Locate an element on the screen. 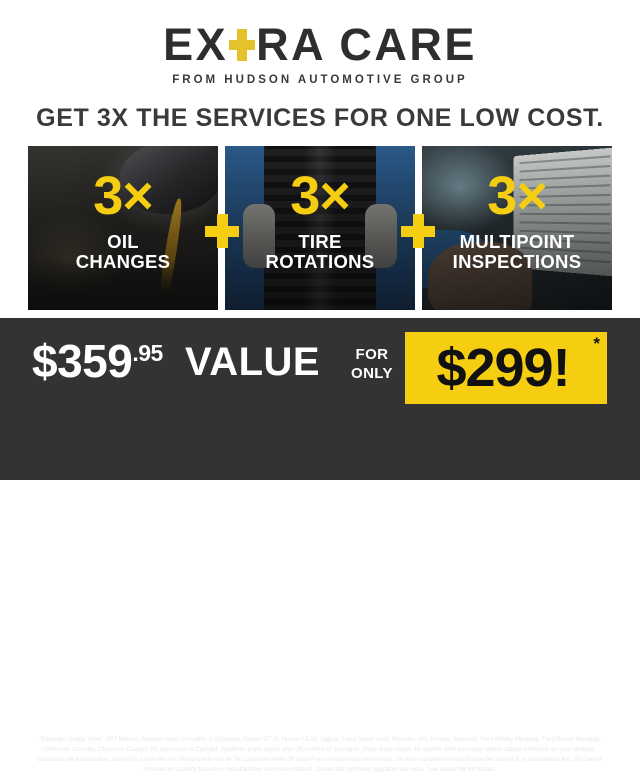 The image size is (640, 774). panel-content: 3× MULTIPOINT INSPECTIONS is located at coordinates (517, 228).